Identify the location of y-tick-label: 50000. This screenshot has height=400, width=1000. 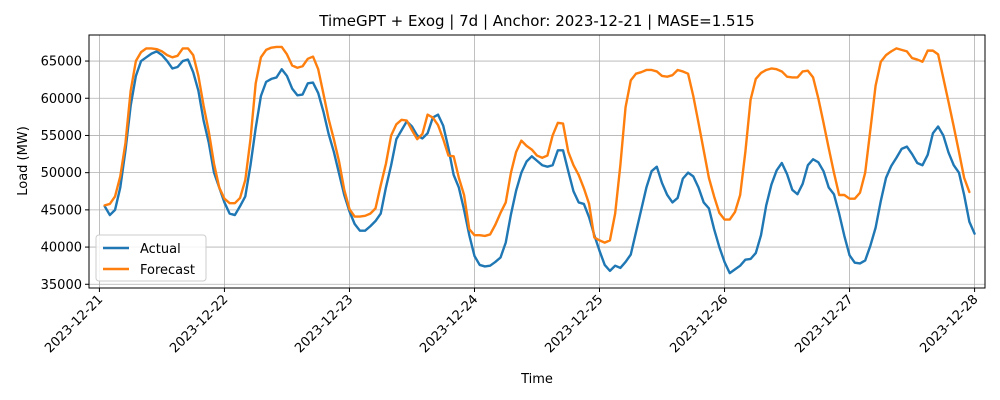
(61, 173).